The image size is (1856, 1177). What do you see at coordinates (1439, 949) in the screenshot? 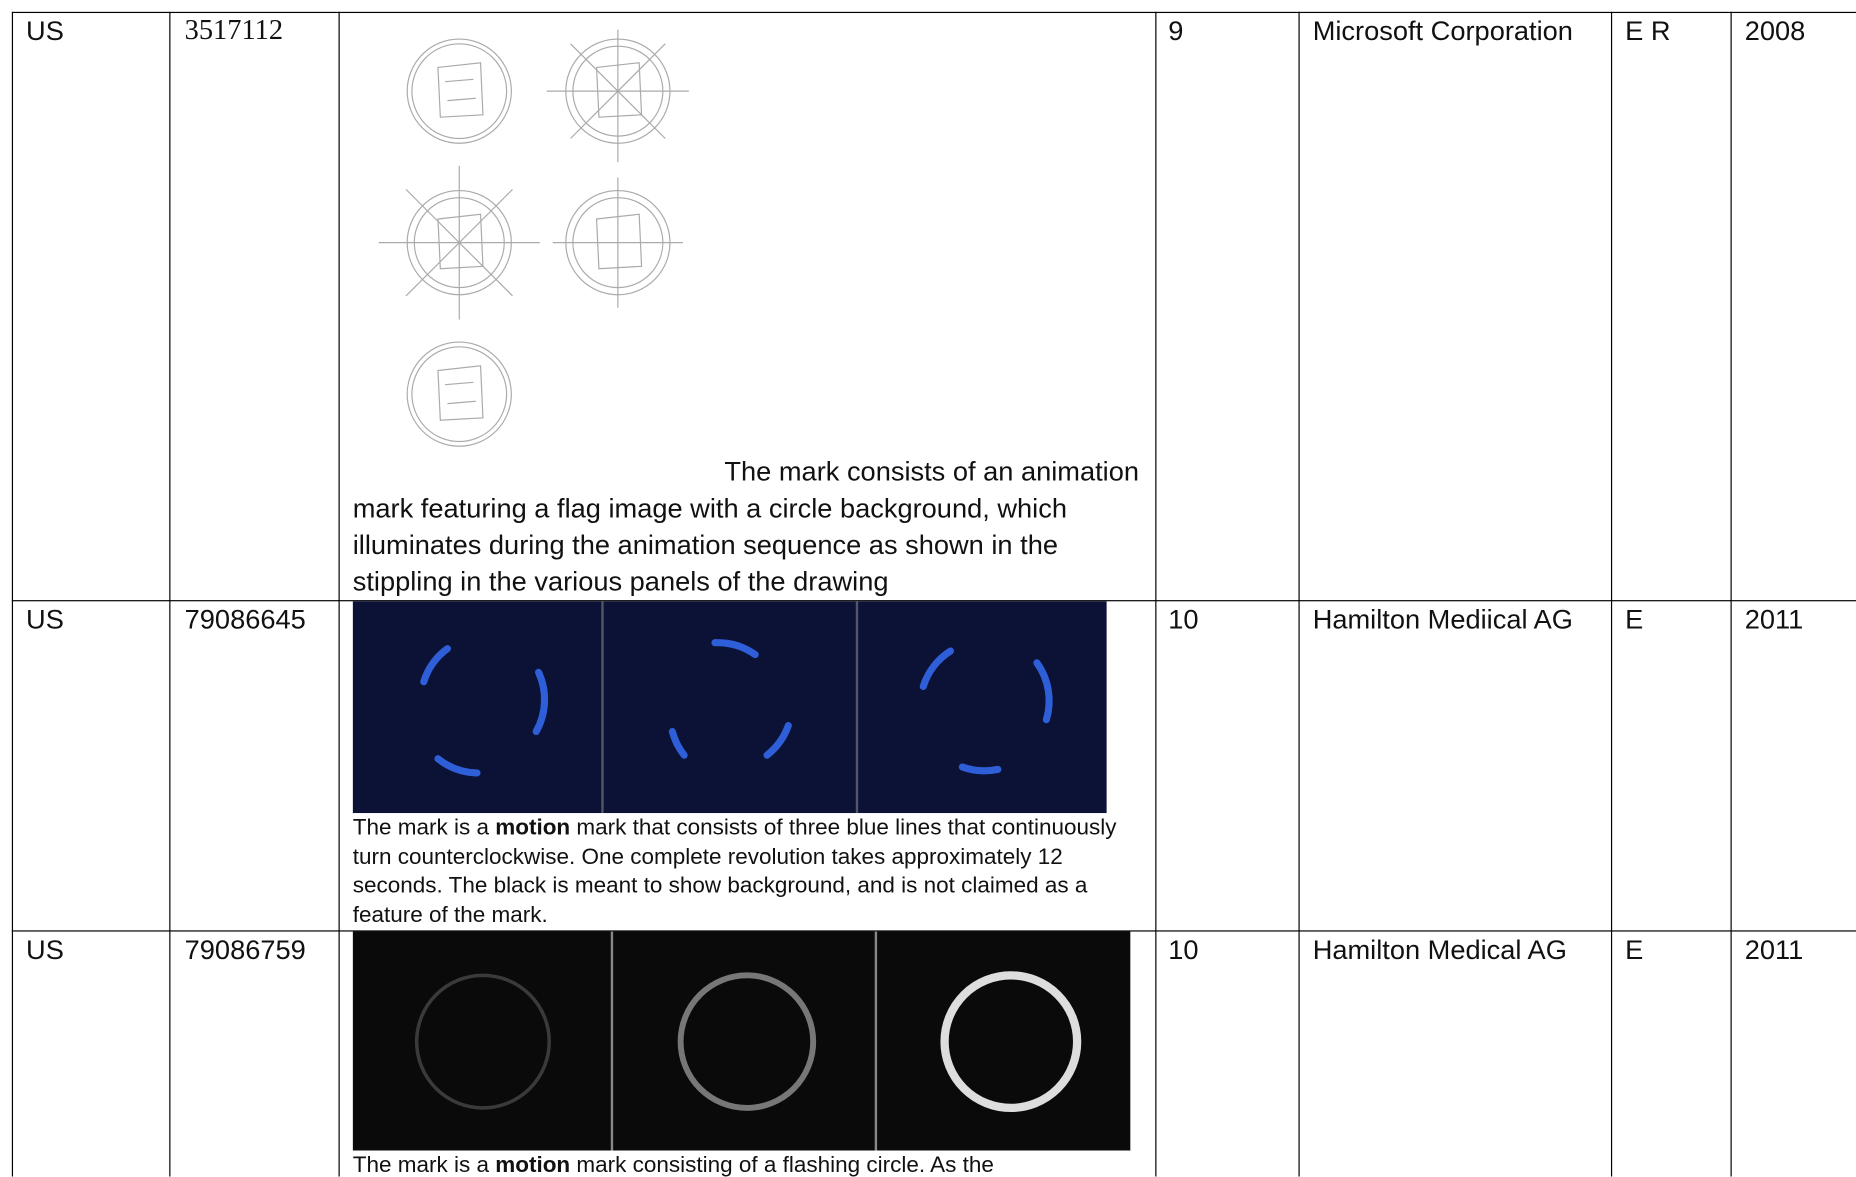
I see `owner: Hamilton Medical AG` at bounding box center [1439, 949].